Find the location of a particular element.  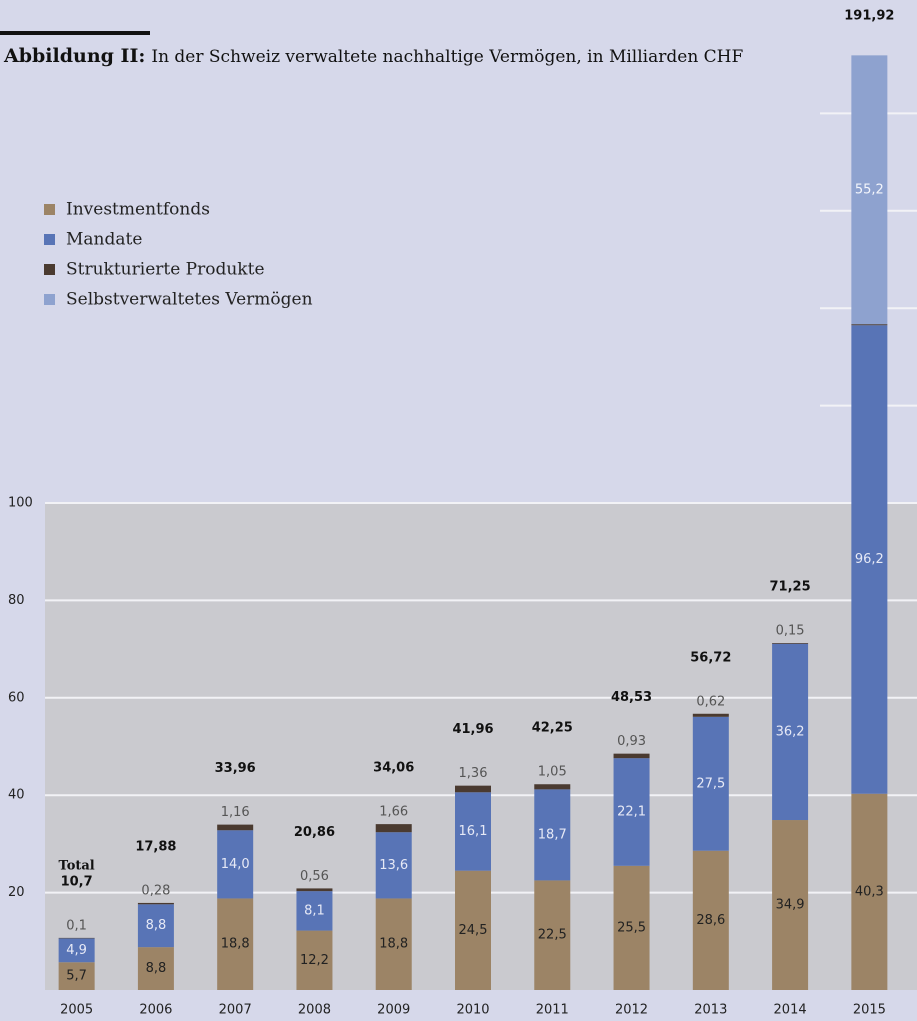

value-label: 1,36 is located at coordinates (473, 773).